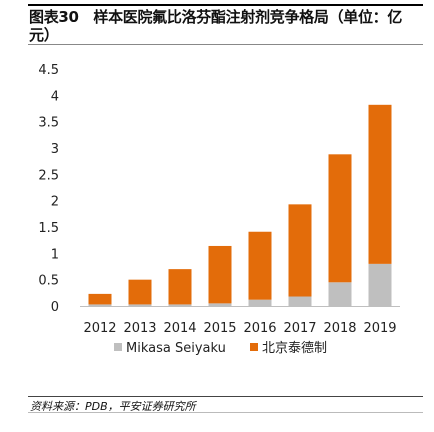 The width and height of the screenshot is (434, 432). Describe the element at coordinates (225, 396) in the screenshot. I see `source-top-rule` at that location.